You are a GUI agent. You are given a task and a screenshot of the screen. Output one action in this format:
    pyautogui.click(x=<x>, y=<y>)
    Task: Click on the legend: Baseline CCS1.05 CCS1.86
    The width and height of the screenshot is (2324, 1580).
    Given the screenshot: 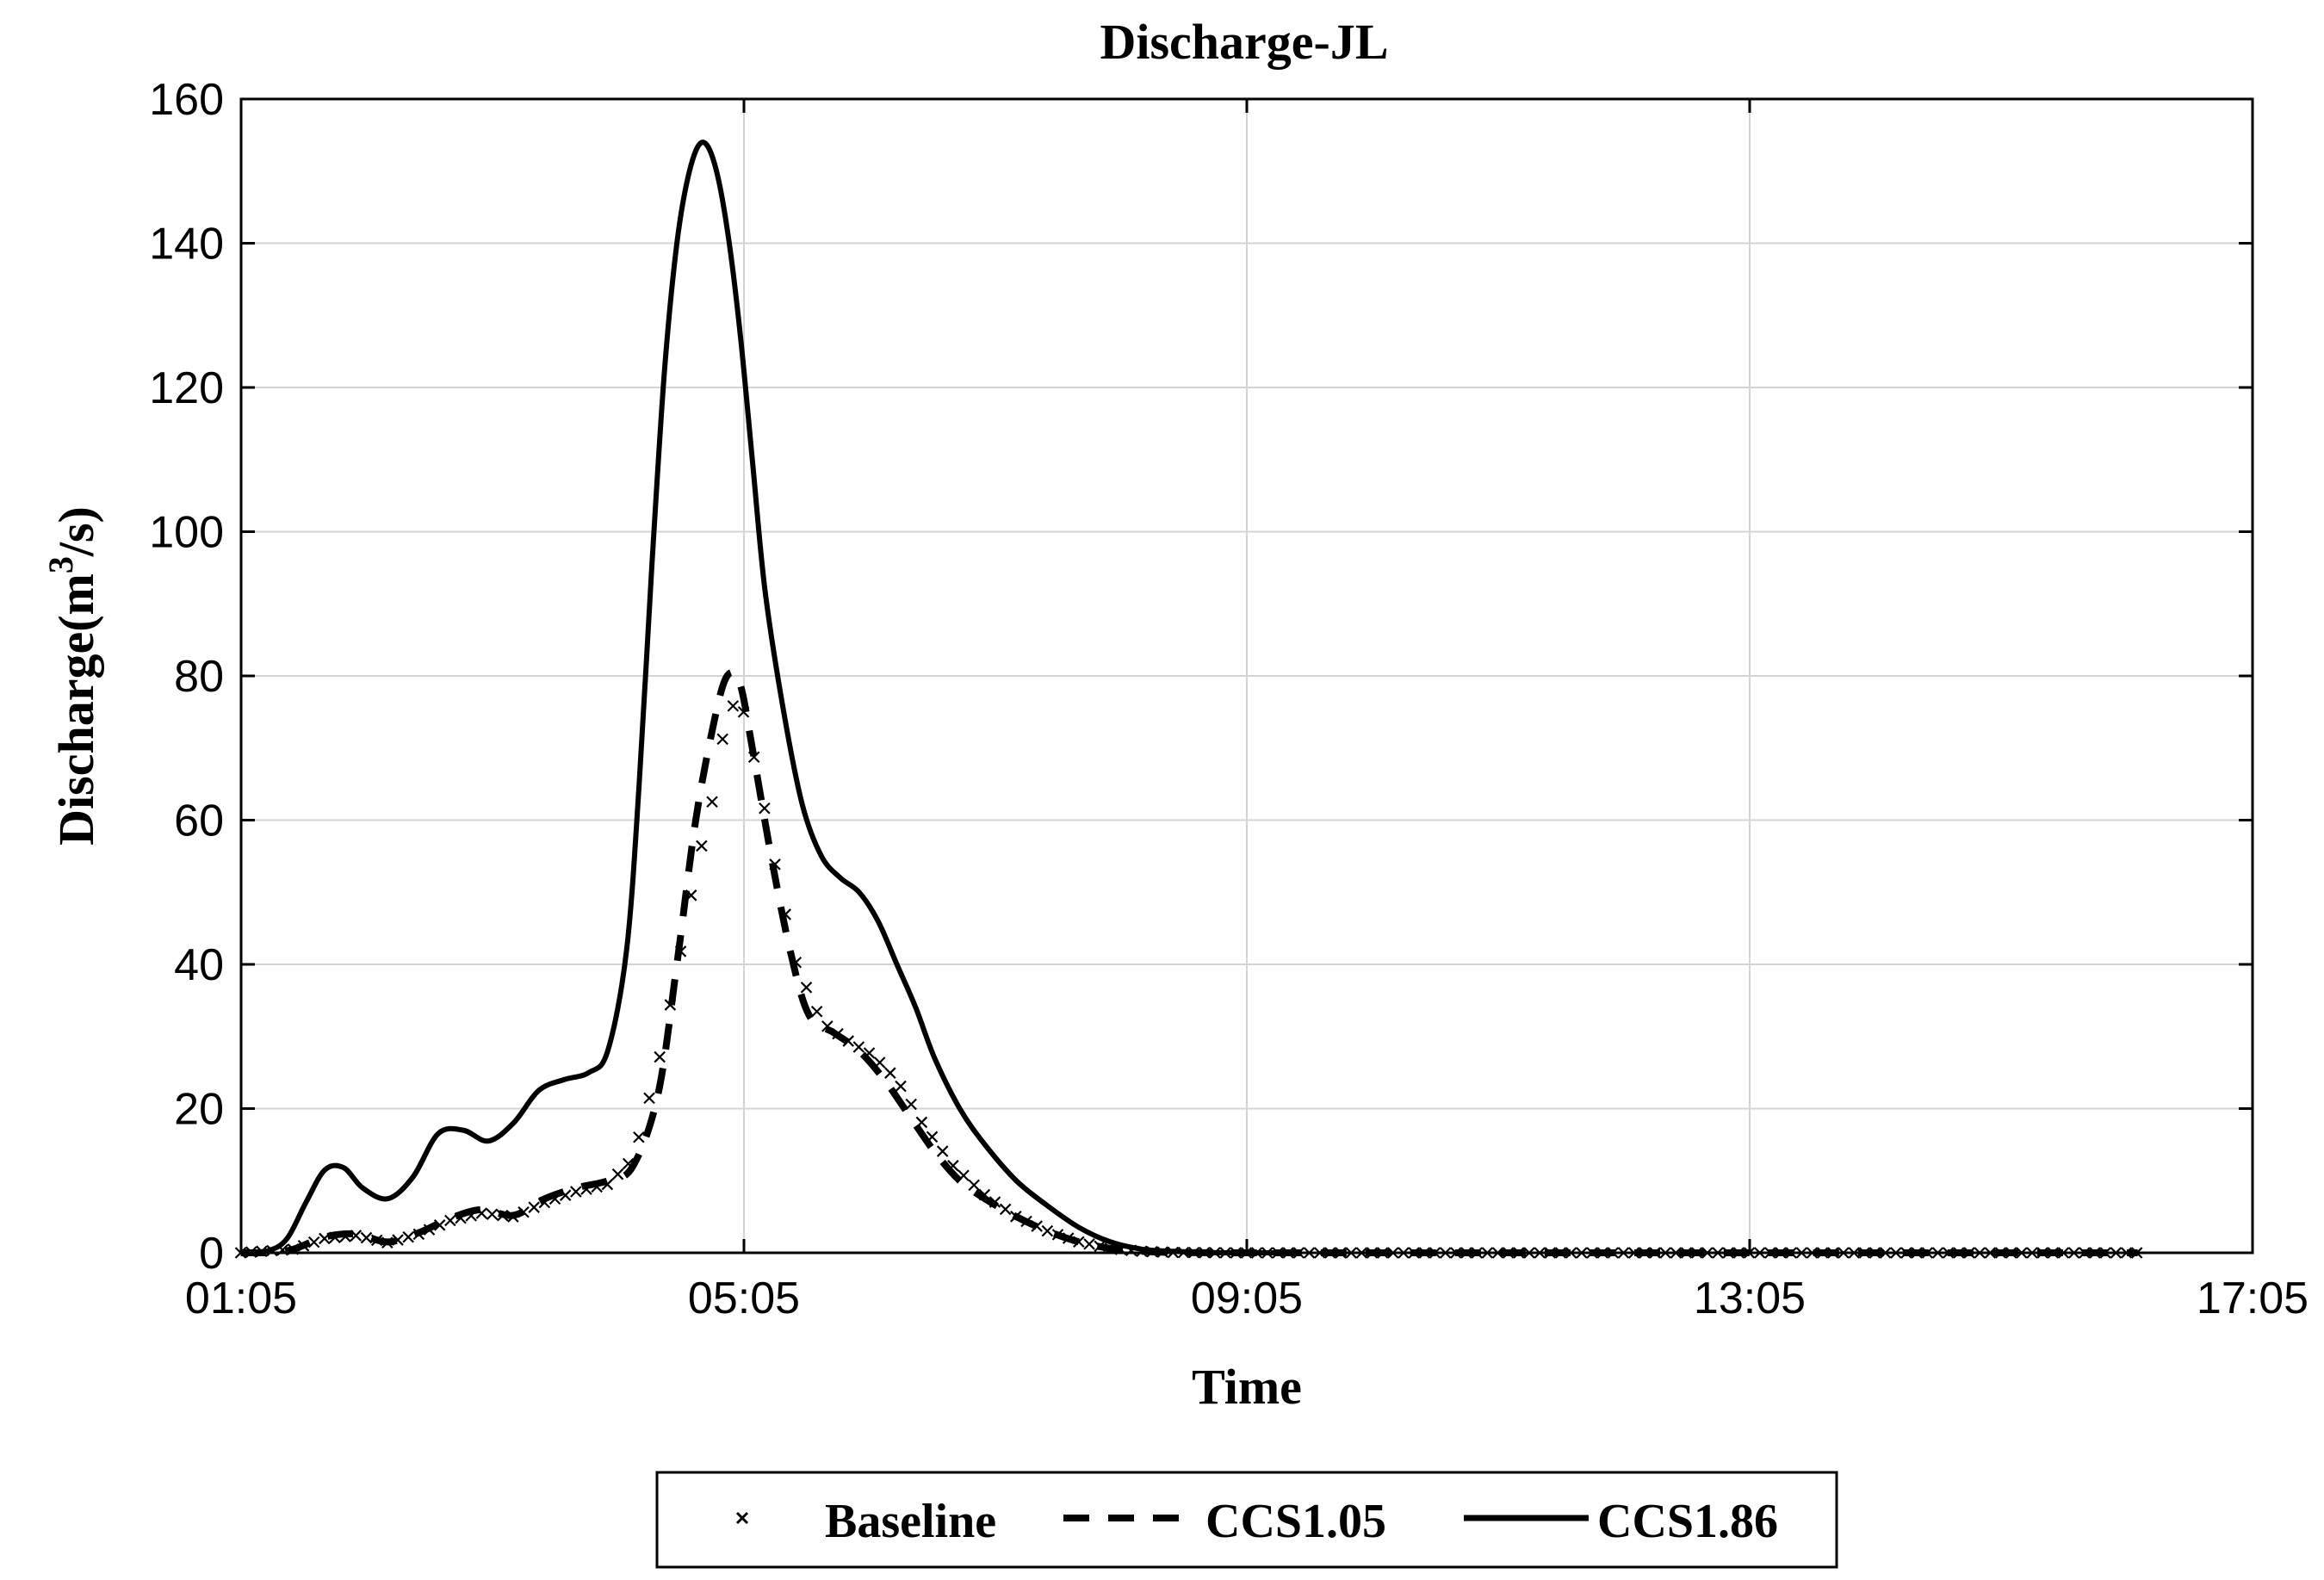 What is the action you would take?
    pyautogui.click(x=1246, y=1520)
    